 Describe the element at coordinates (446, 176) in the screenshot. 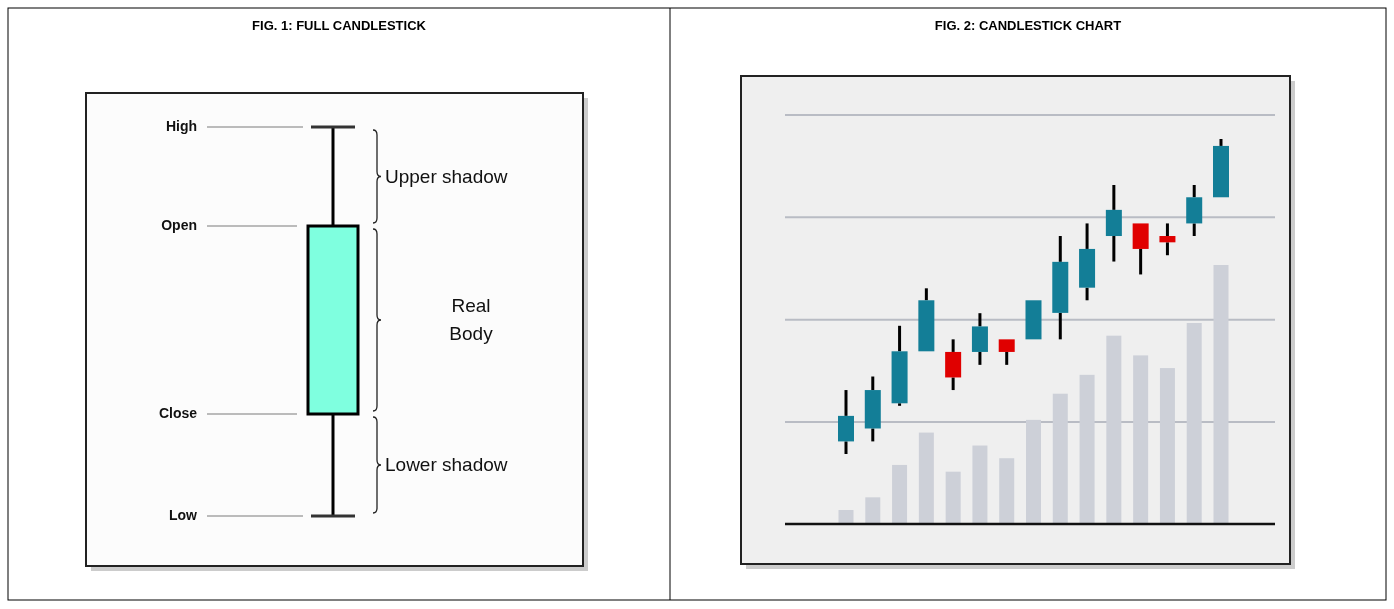

I see `text: Upper shadow` at that location.